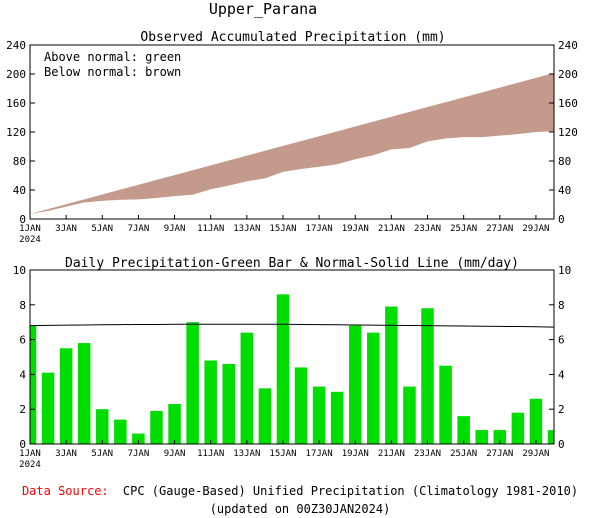 This screenshot has height=518, width=598. Describe the element at coordinates (263, 9) in the screenshot. I see `page-title: Upper_Parana` at that location.